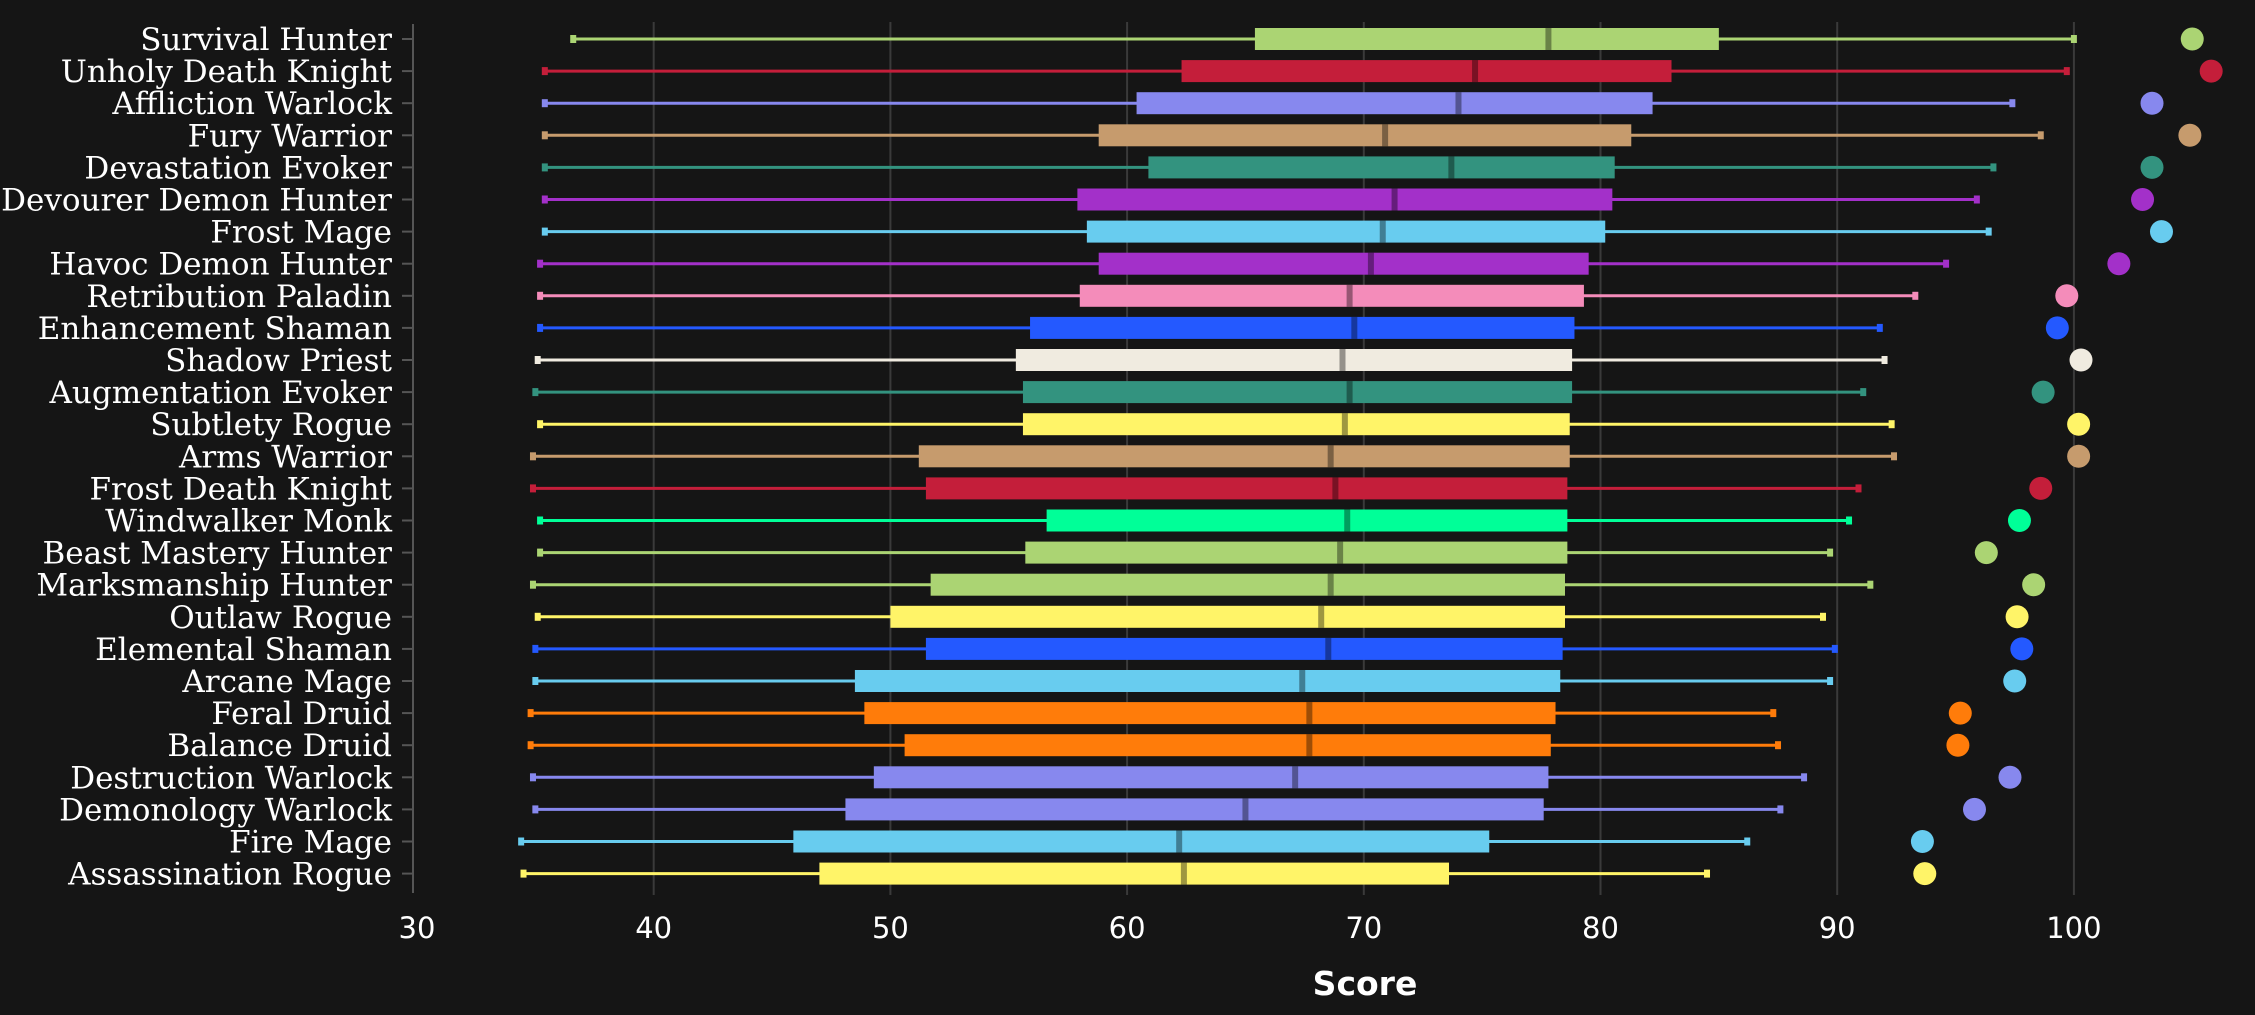  What do you see at coordinates (1363, 928) in the screenshot?
I see `x-tick-label: 70` at bounding box center [1363, 928].